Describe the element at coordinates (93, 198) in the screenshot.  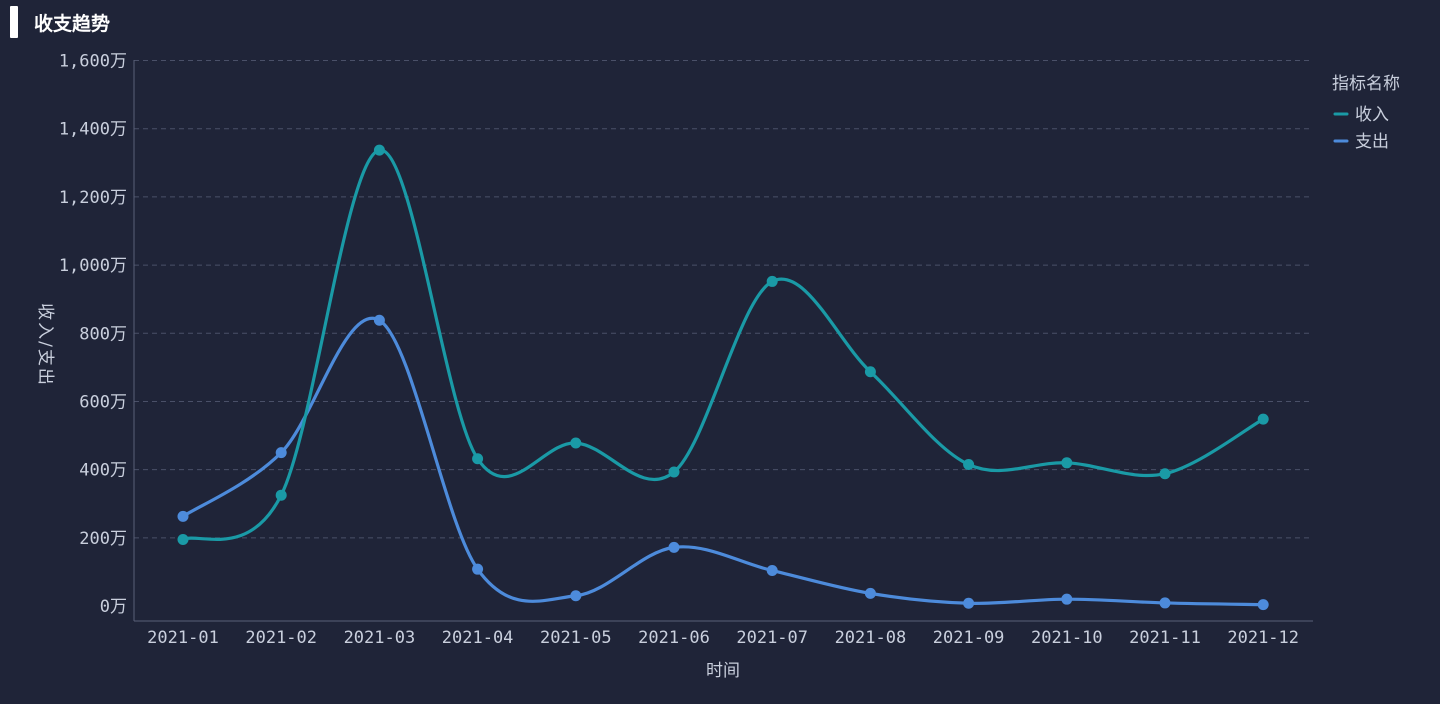
I see `y-tick-label: 1,200万` at that location.